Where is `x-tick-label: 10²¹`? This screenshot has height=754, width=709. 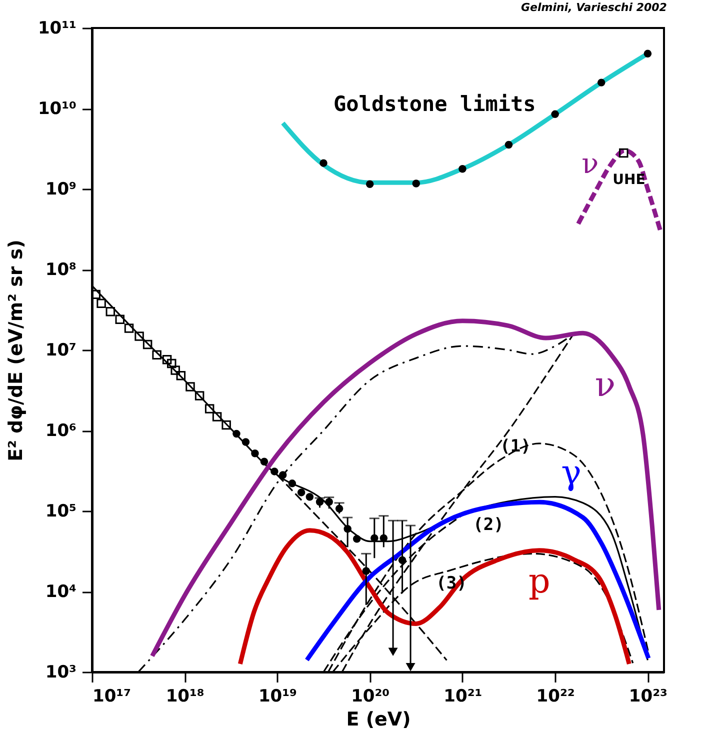 x-tick-label: 10²¹ is located at coordinates (463, 696).